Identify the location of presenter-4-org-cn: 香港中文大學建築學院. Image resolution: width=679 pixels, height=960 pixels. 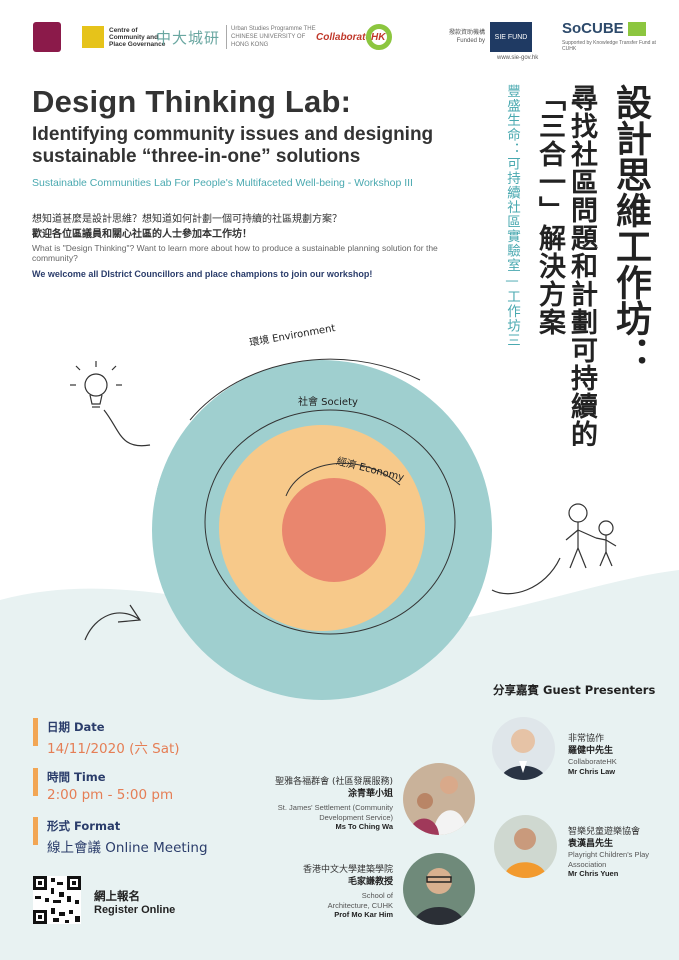
(347, 870).